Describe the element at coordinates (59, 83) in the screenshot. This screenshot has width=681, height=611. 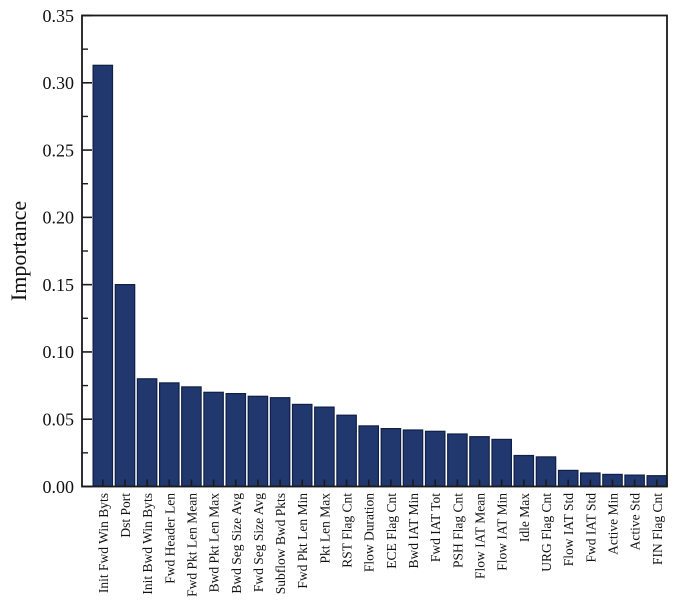
I see `y-tick-label: 0.30` at that location.